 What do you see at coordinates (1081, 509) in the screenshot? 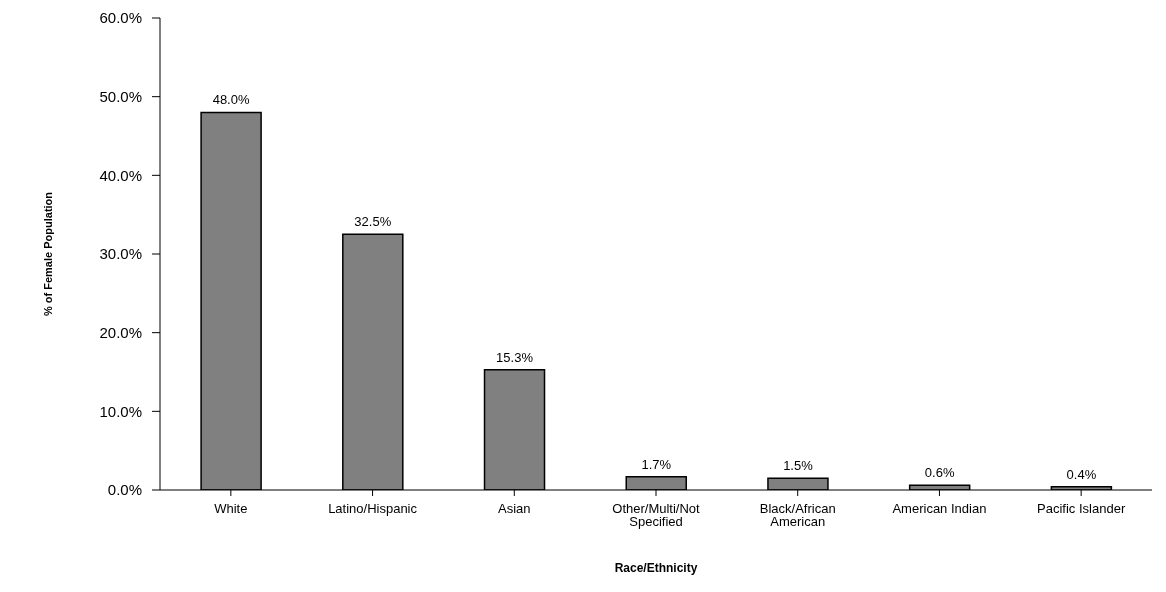
I see `x-tick-label: Pacific Islander` at bounding box center [1081, 509].